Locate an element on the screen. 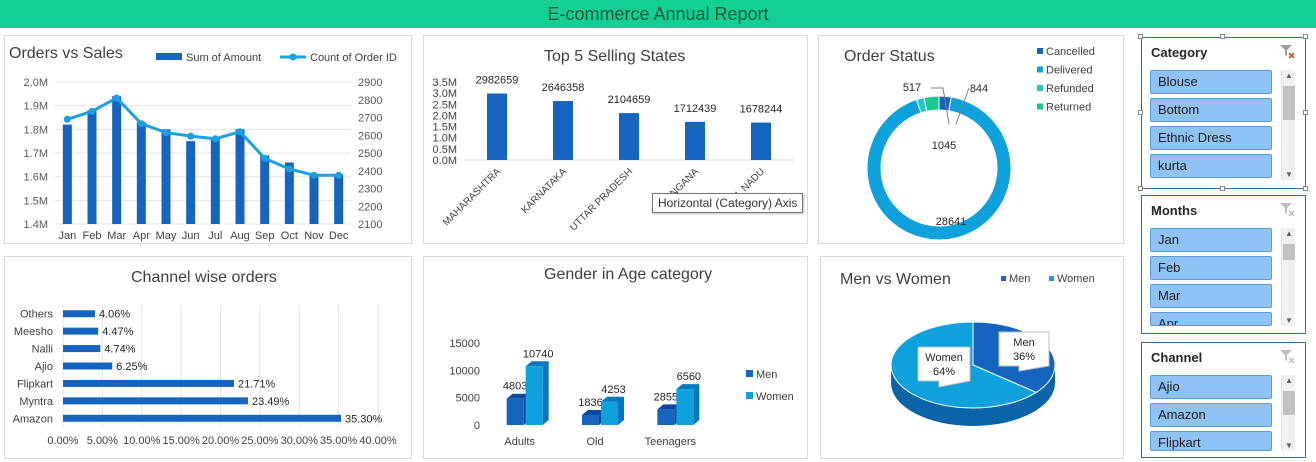 This screenshot has width=1316, height=462. y-tick-label: 5000 is located at coordinates (468, 399).